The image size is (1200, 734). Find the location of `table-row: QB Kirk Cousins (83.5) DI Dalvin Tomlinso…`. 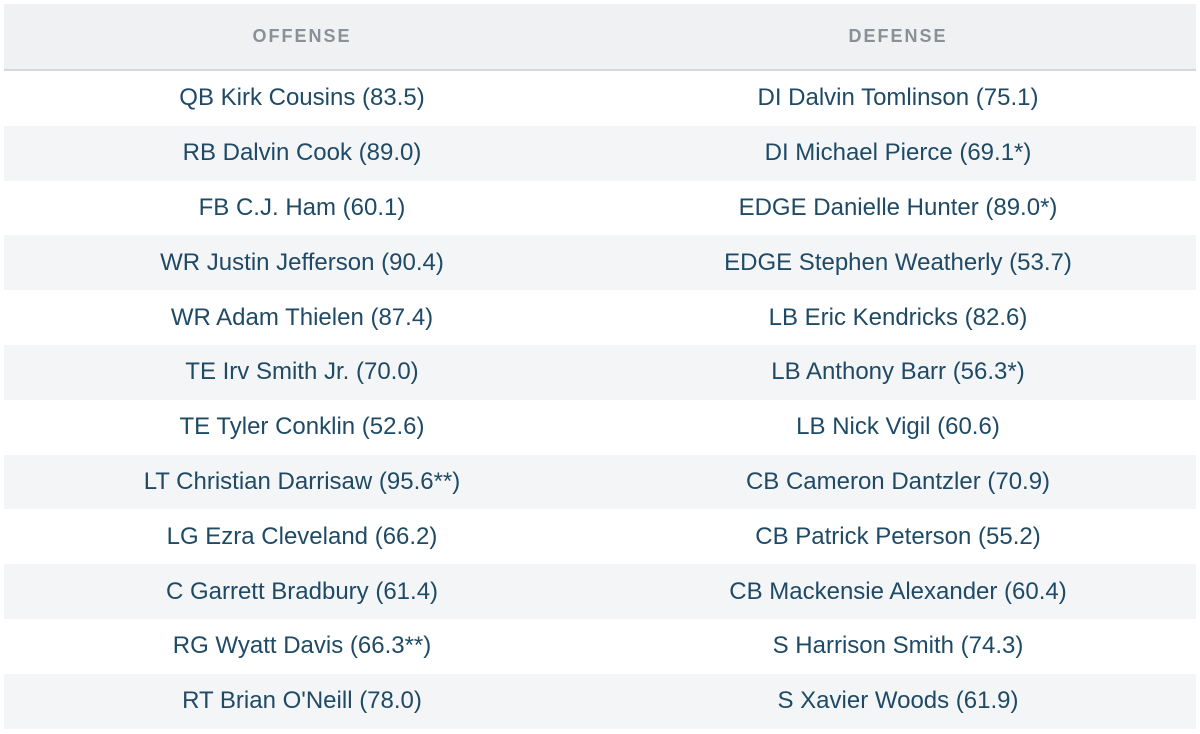

table-row: QB Kirk Cousins (83.5) DI Dalvin Tomlinso… is located at coordinates (600, 98).